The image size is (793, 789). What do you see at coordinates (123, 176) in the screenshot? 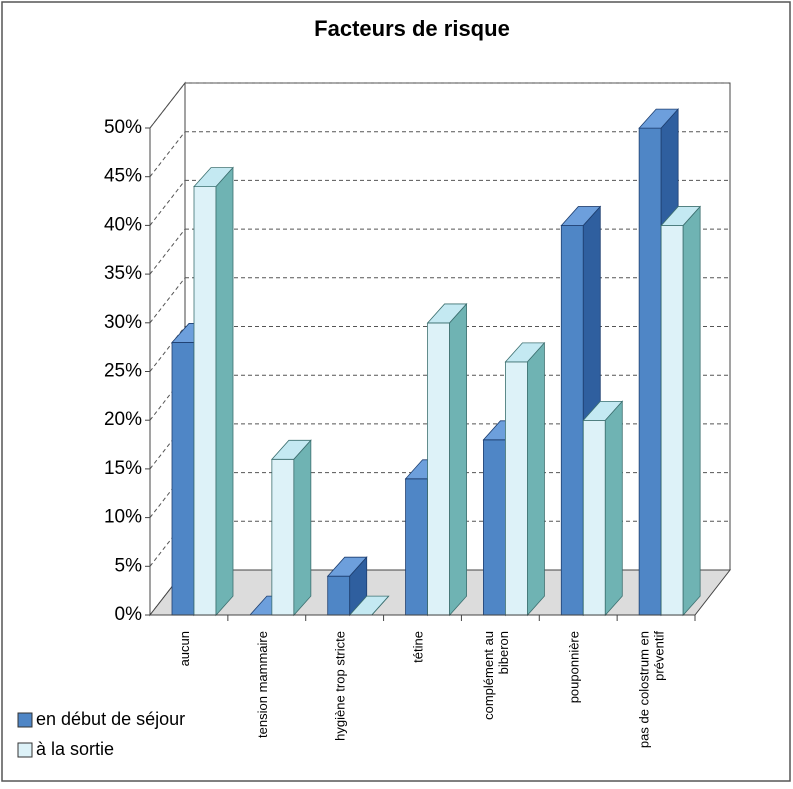
I see `y-tick-label: 45%` at bounding box center [123, 176].